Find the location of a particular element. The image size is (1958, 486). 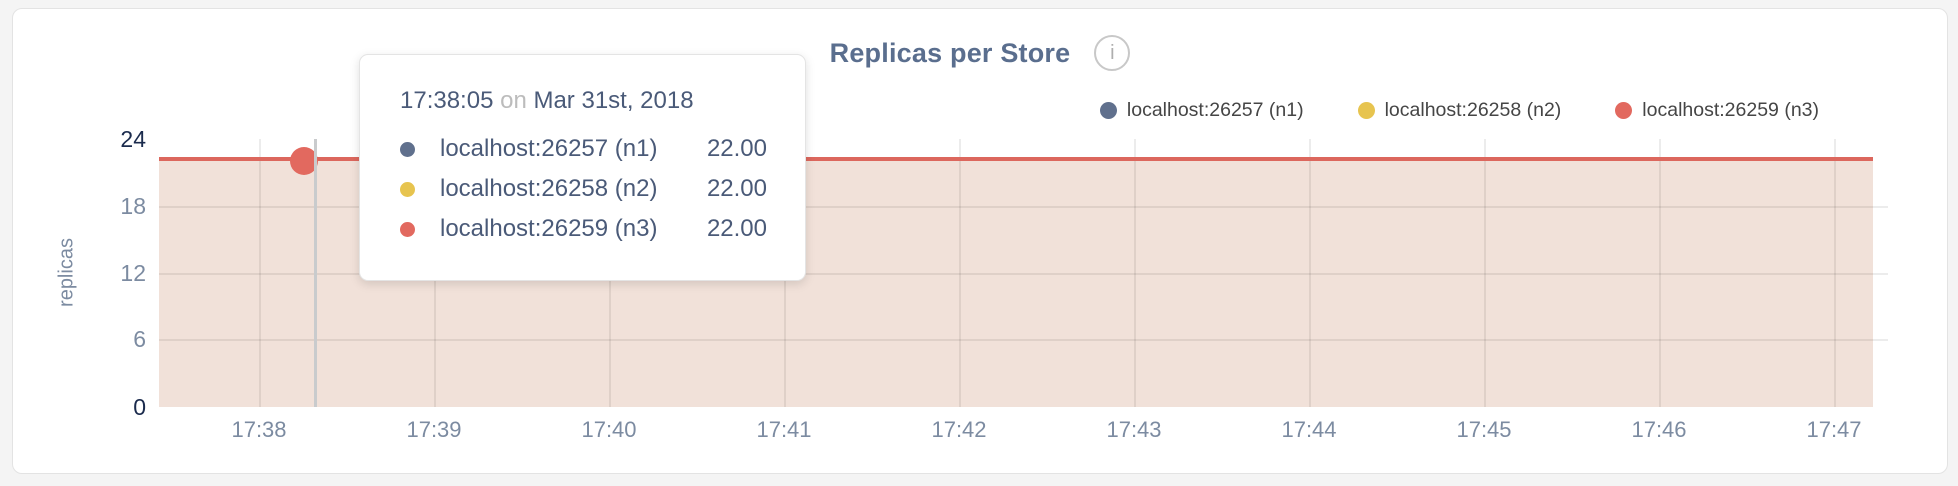

tooltip-series-name: localhost:26258 (n2) is located at coordinates (549, 188).